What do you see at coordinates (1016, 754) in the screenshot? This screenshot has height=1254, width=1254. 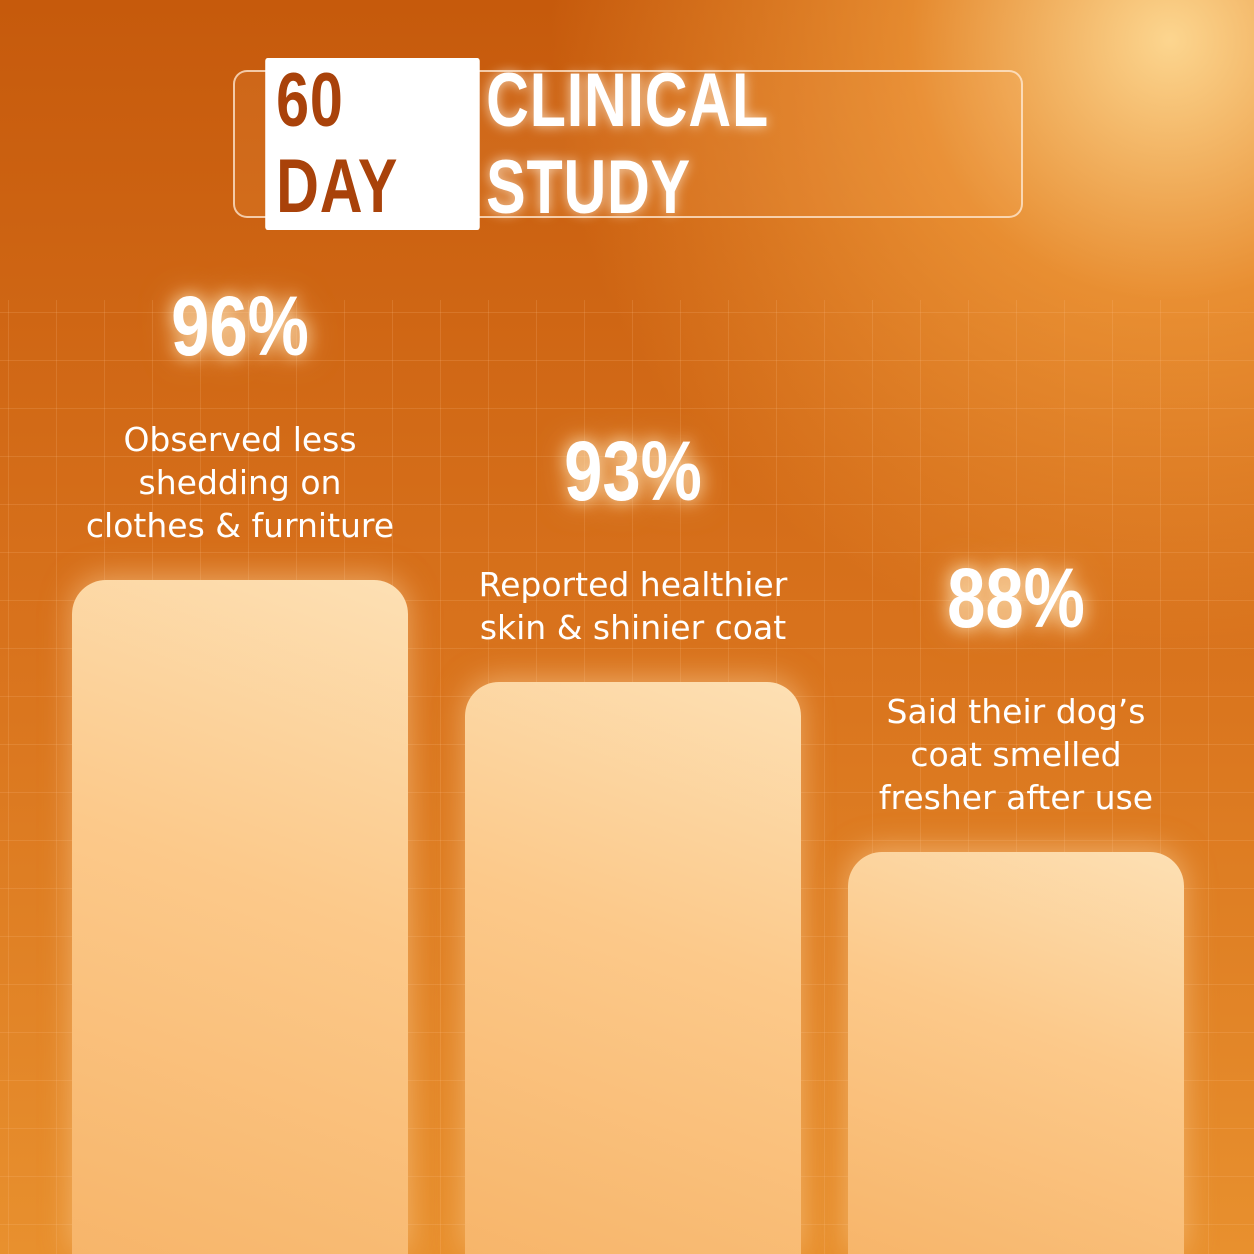 I see `category-label: coat smelled` at bounding box center [1016, 754].